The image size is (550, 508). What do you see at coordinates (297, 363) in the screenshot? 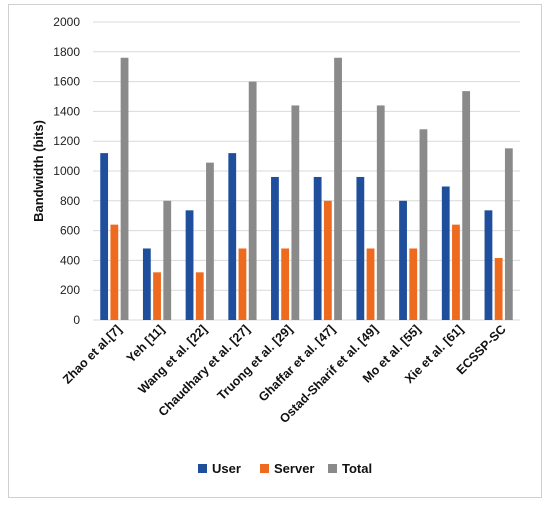
I see `x-category-label: Ghaffar et al. [47]` at bounding box center [297, 363].